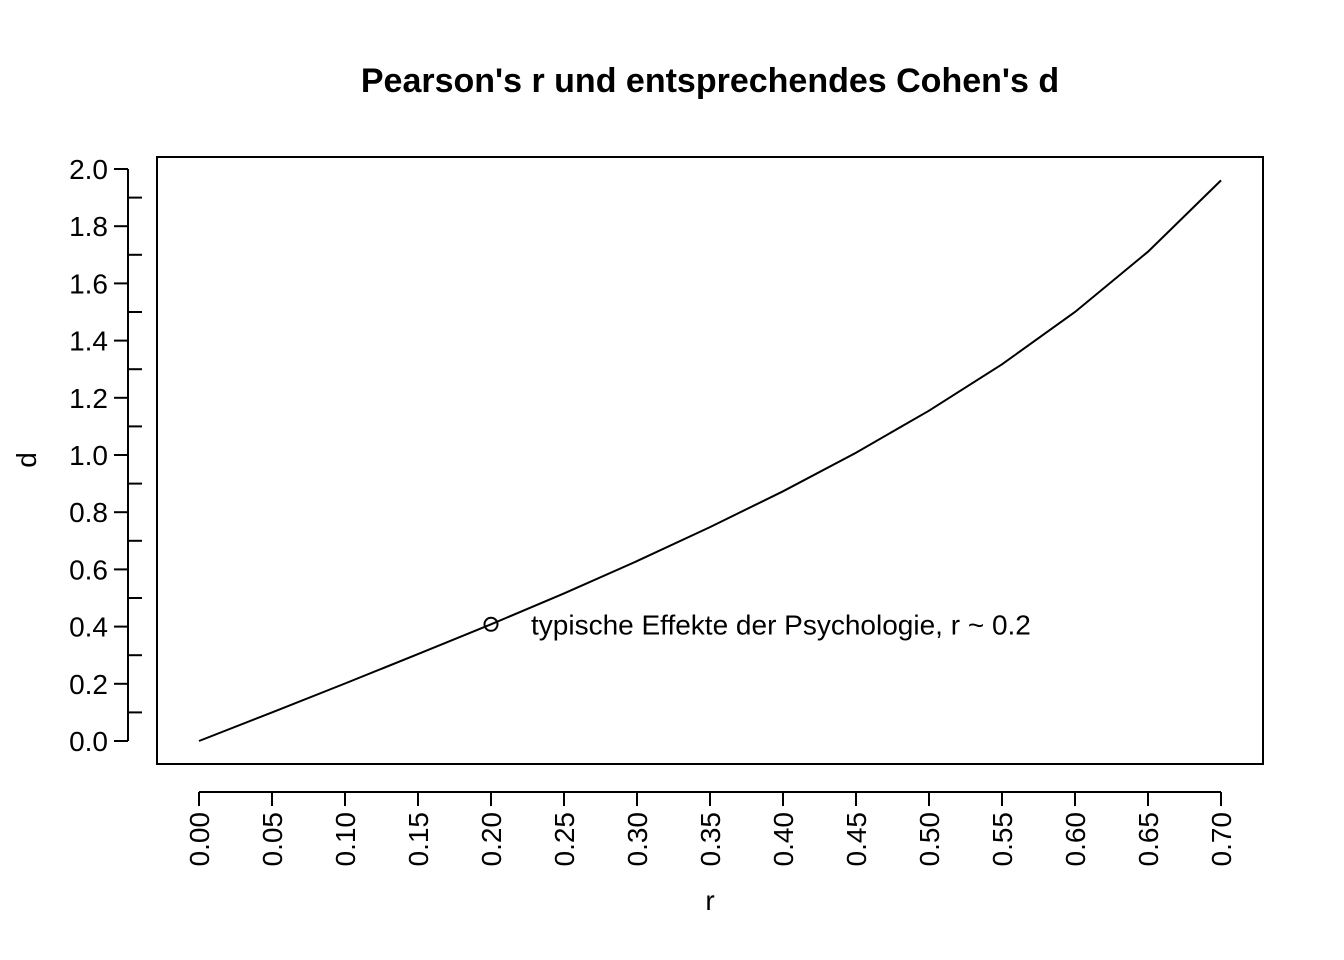  Describe the element at coordinates (856, 839) in the screenshot. I see `x-tick-label: 0.45` at that location.